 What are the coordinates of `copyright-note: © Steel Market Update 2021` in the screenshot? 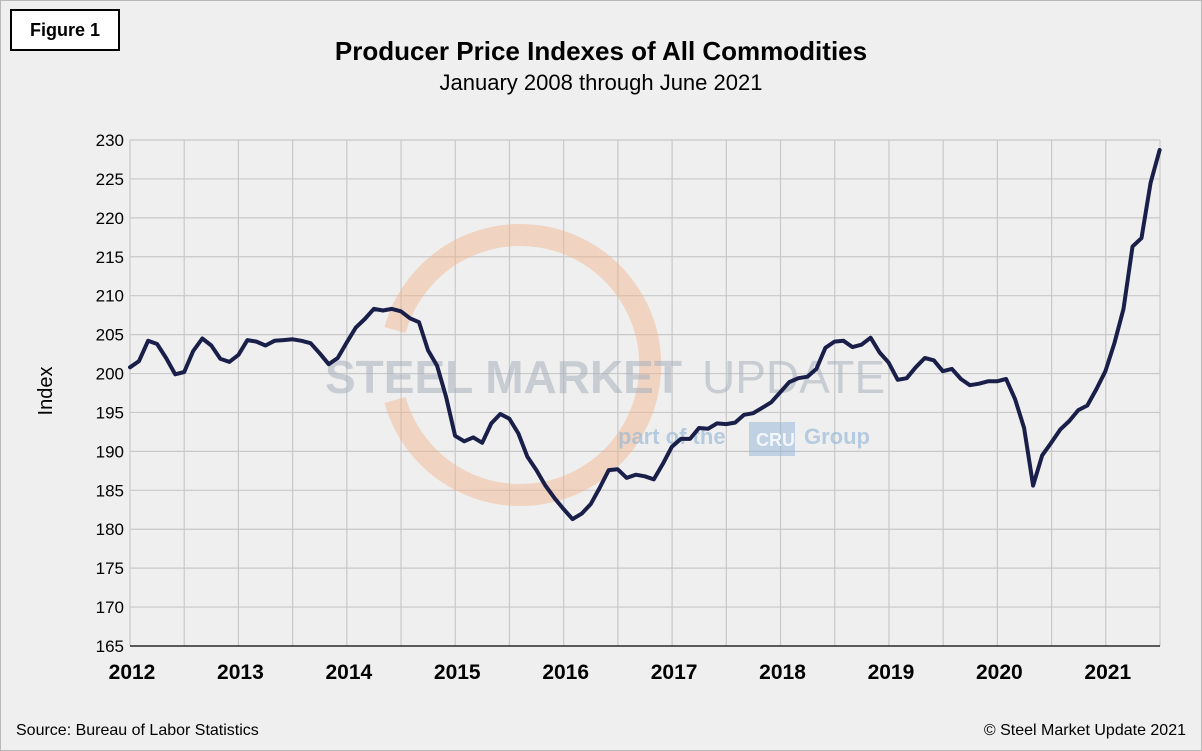 It's located at (1084, 730).